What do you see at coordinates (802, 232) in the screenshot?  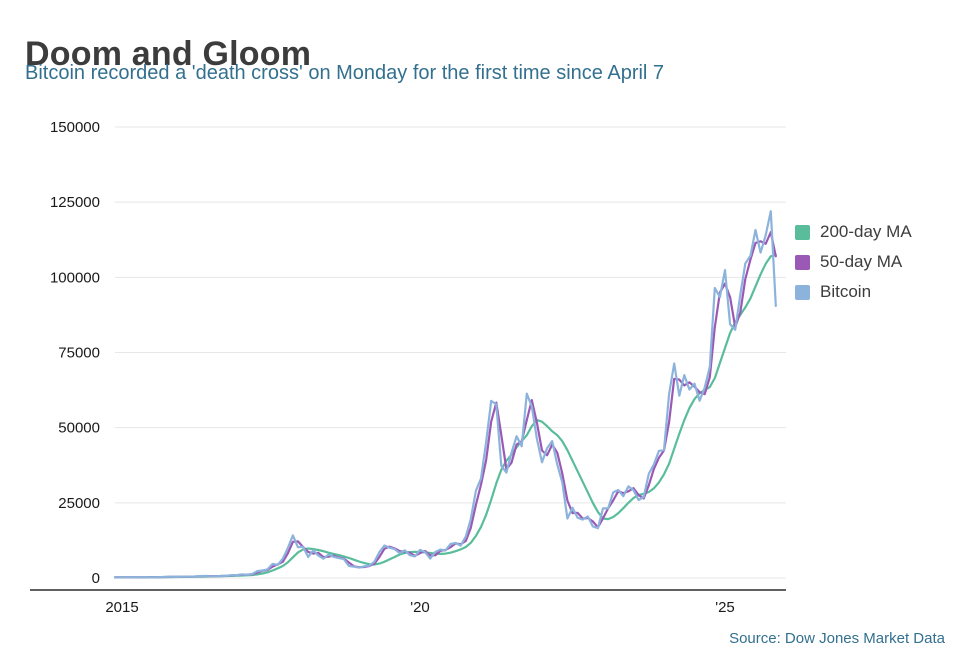 I see `ma200-swatch-icon` at bounding box center [802, 232].